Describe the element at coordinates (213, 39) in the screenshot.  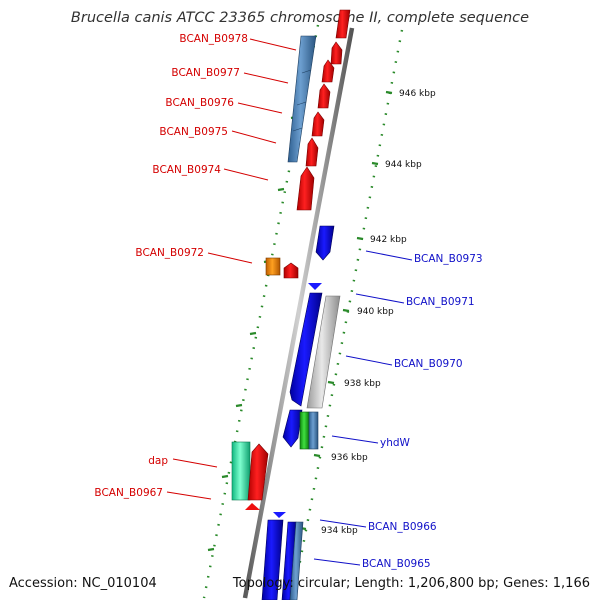
I see `gene-label-B0978: BCAN_B0978` at that location.